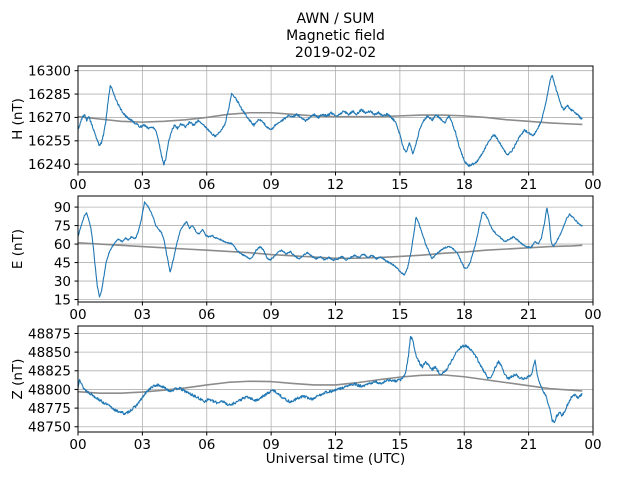 The height and width of the screenshot is (480, 640). Describe the element at coordinates (49, 334) in the screenshot. I see `svg-text: 48875` at that location.